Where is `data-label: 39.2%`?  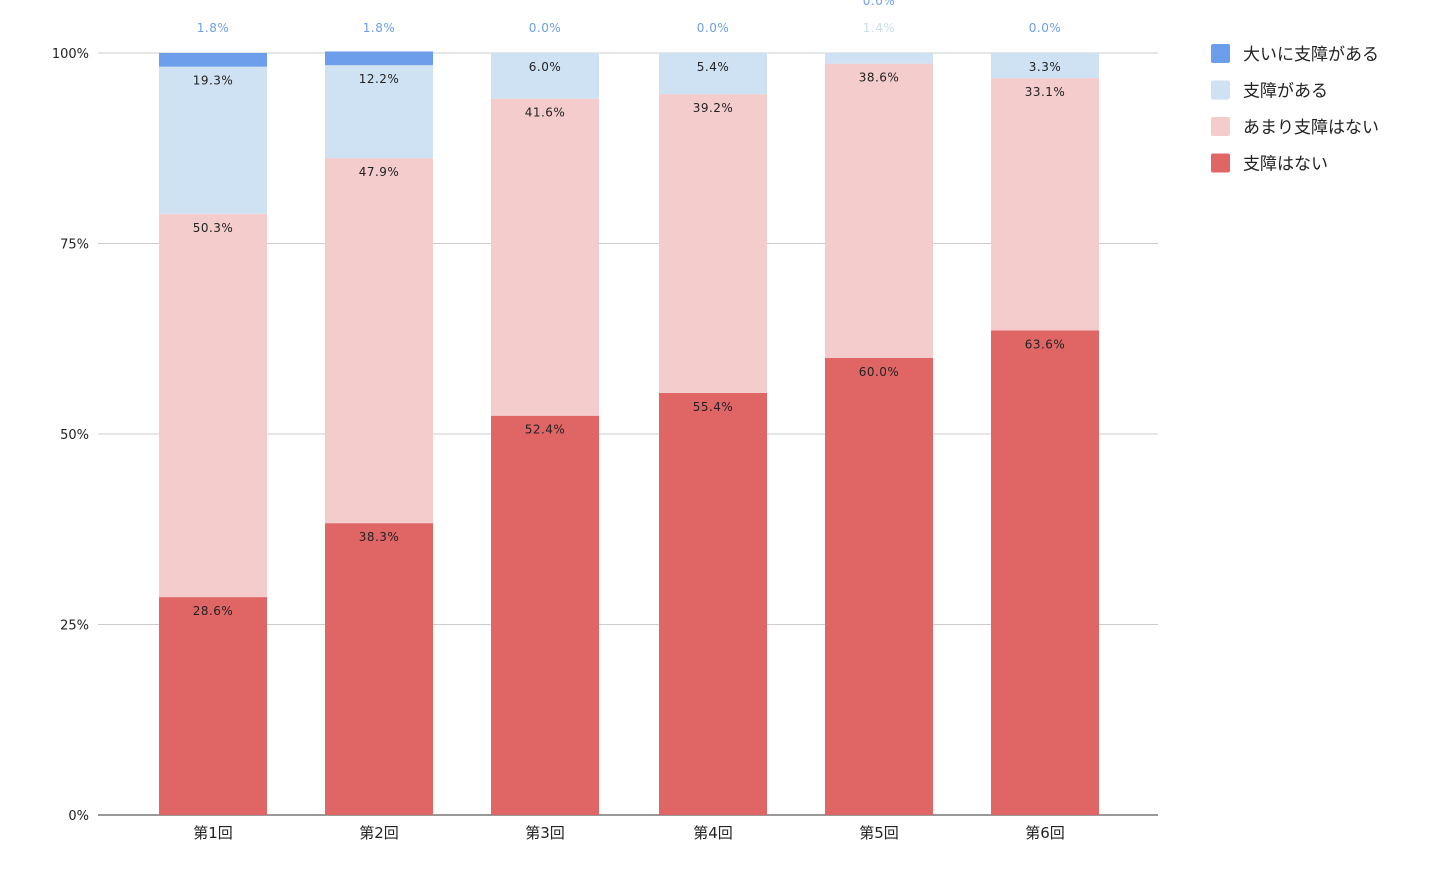
data-label: 39.2% is located at coordinates (713, 108).